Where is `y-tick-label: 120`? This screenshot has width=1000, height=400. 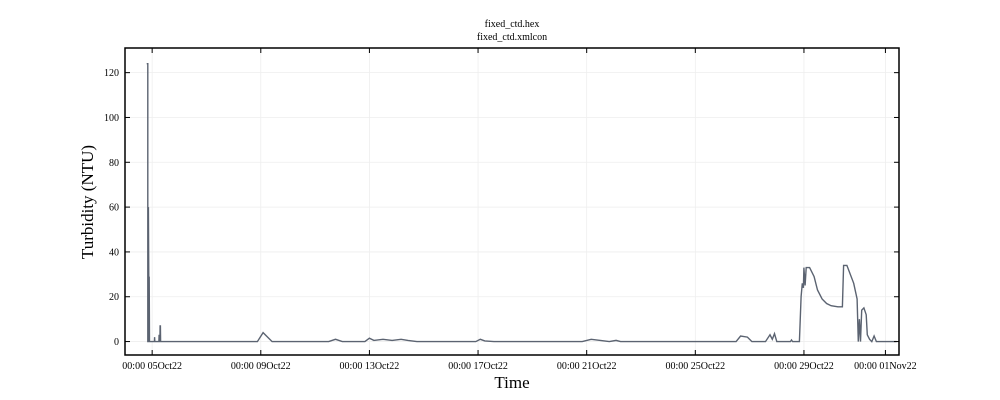
y-tick-label: 120 is located at coordinates (111, 73).